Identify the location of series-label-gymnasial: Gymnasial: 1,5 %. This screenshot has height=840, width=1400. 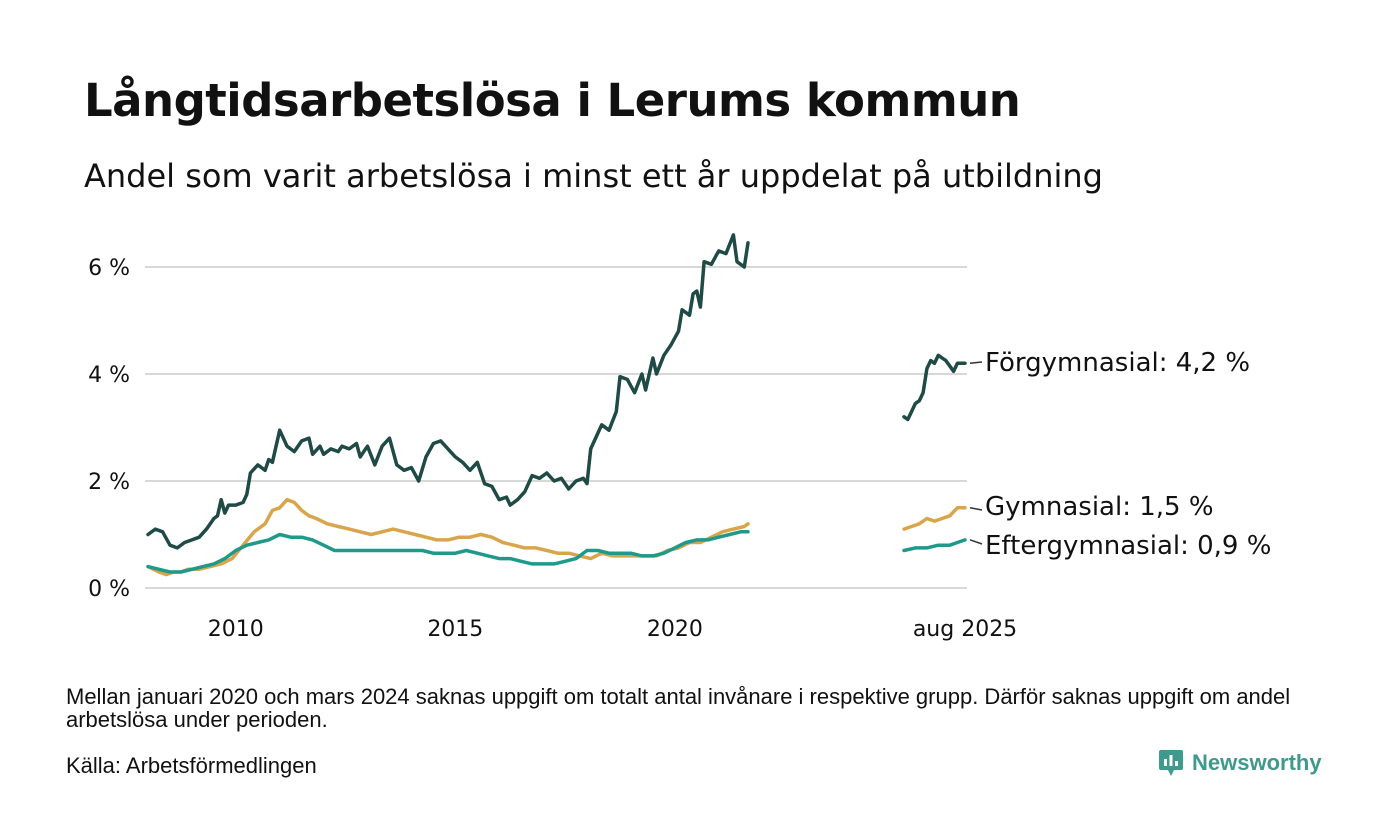
(1099, 507).